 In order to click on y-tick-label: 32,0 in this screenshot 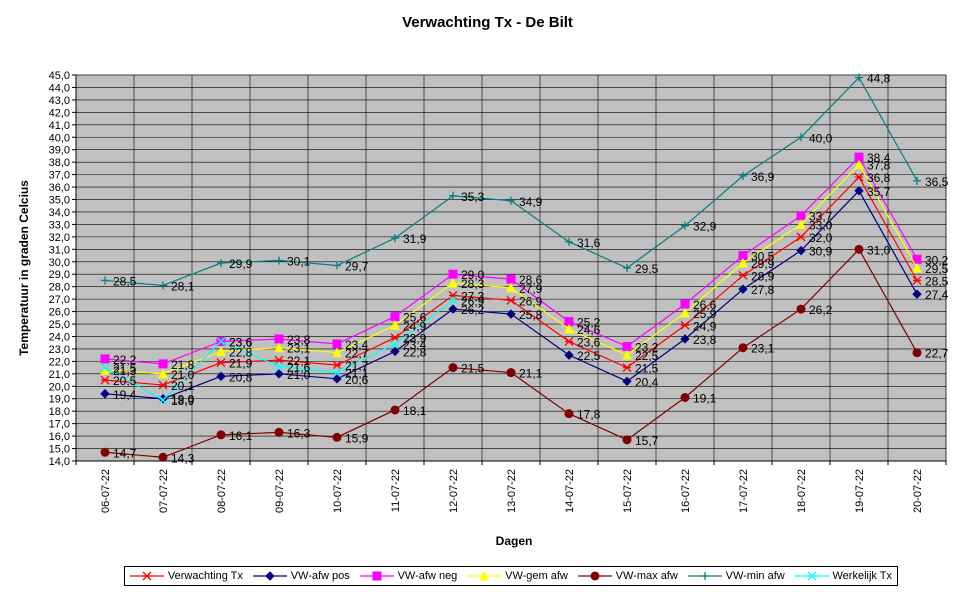, I will do `click(59, 238)`.